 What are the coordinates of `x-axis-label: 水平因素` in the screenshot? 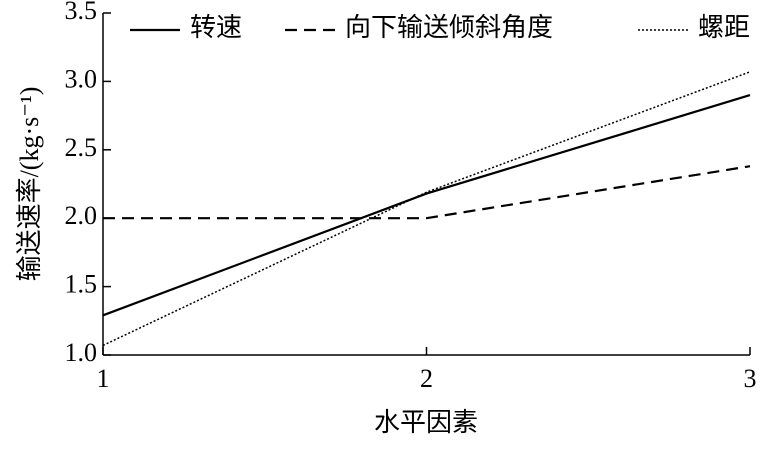 It's located at (426, 422).